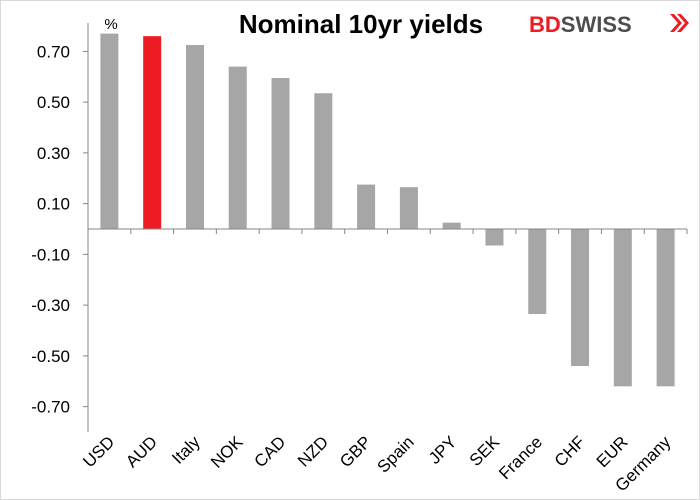  Describe the element at coordinates (323, 161) in the screenshot. I see `bar-nzd` at that location.